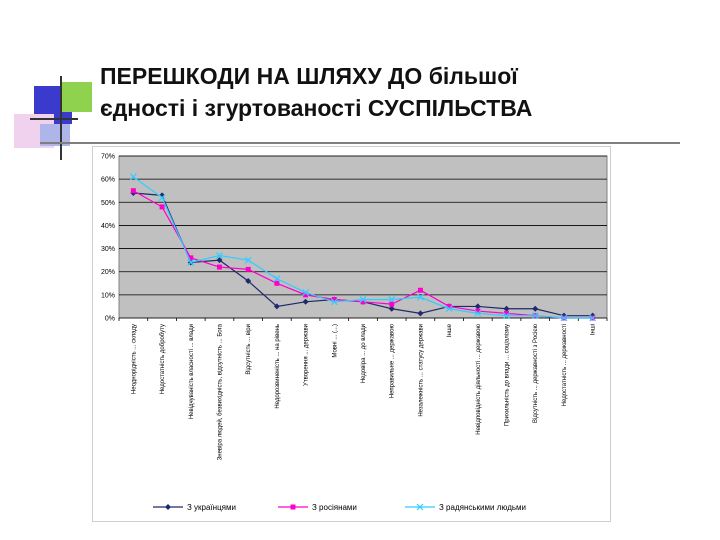 The height and width of the screenshot is (540, 720). Describe the element at coordinates (335, 341) in the screenshot. I see `x-category-label: Мовні ... (...)` at that location.